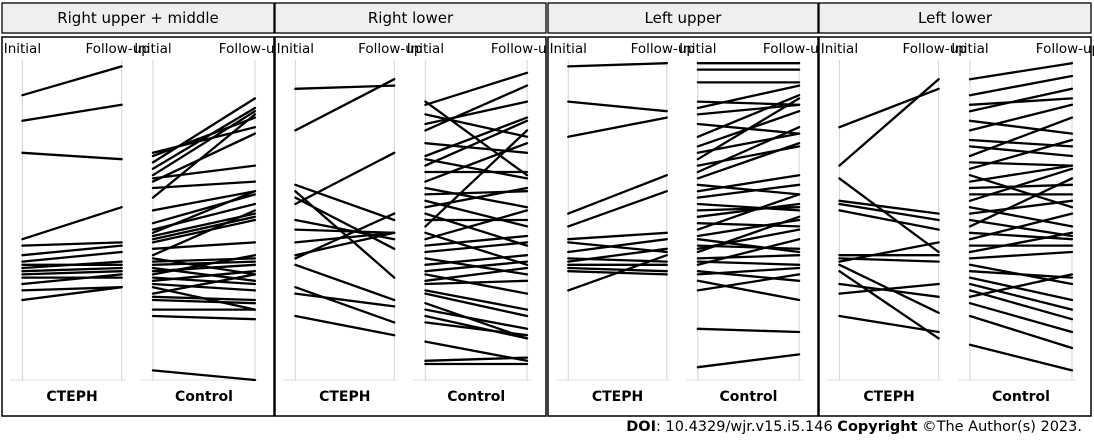 Image resolution: width=1094 pixels, height=441 pixels. Describe the element at coordinates (795, 49) in the screenshot. I see `col-label-follow-up-left-upper-control: Follow-up` at that location.